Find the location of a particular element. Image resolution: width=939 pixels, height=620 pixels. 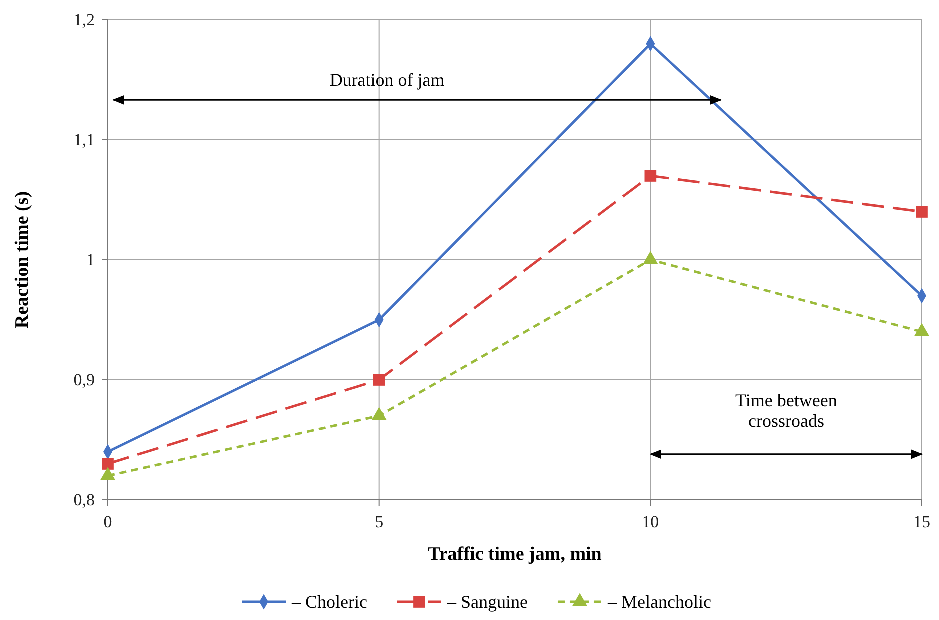

y-tick-label: 0,8 is located at coordinates (84, 500).